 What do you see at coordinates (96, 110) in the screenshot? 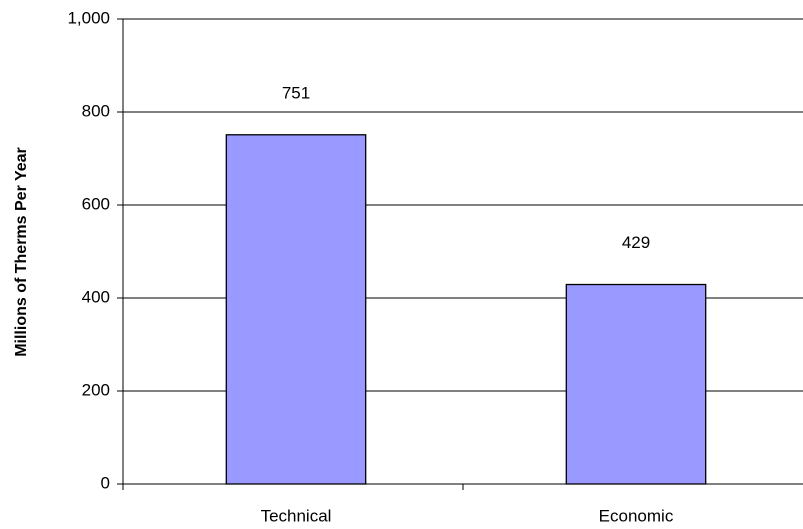
I see `y-tick-label: 800` at bounding box center [96, 110].